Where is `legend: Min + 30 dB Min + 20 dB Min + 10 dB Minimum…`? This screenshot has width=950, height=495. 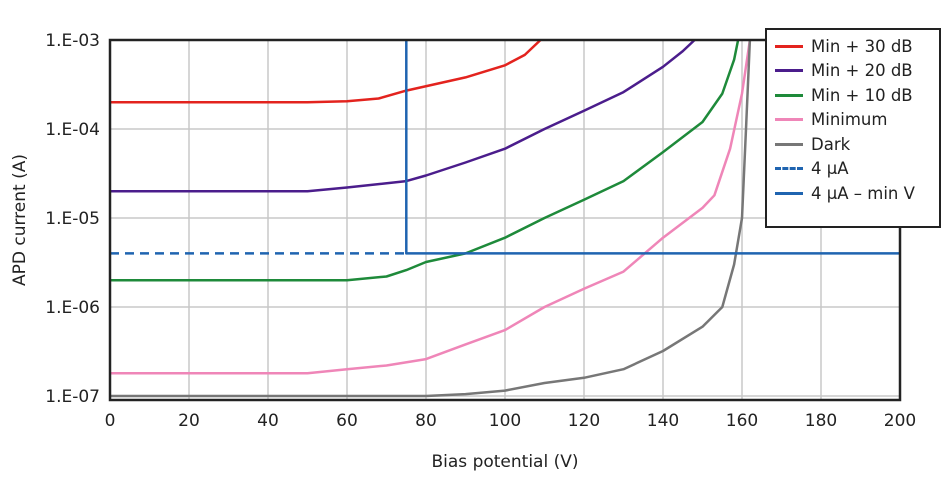
legend: Min + 30 dB Min + 20 dB Min + 10 dB Minimum… is located at coordinates (853, 128).